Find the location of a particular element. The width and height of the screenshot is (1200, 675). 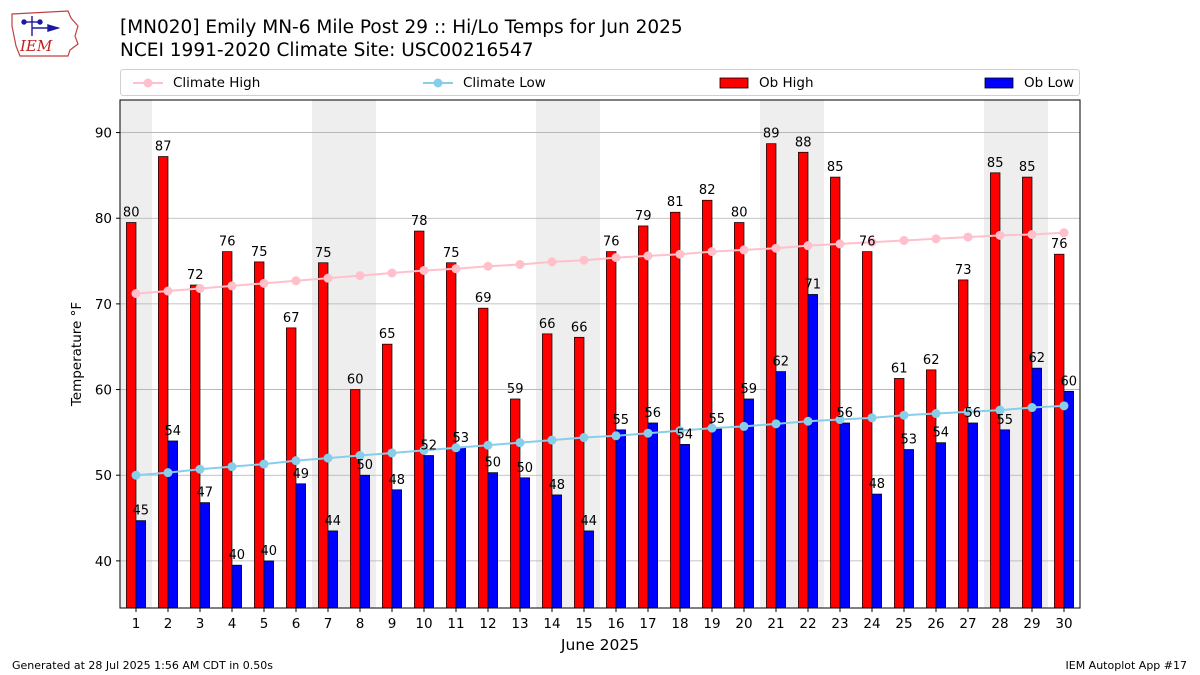

logo-text: IEM is located at coordinates (36, 46).